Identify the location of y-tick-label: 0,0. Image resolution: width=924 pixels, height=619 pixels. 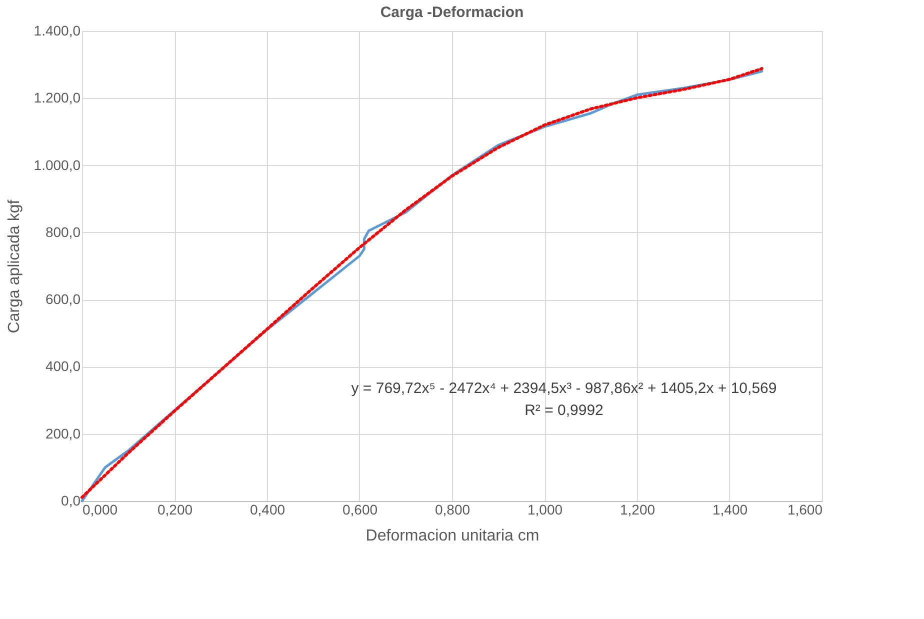
(71, 500).